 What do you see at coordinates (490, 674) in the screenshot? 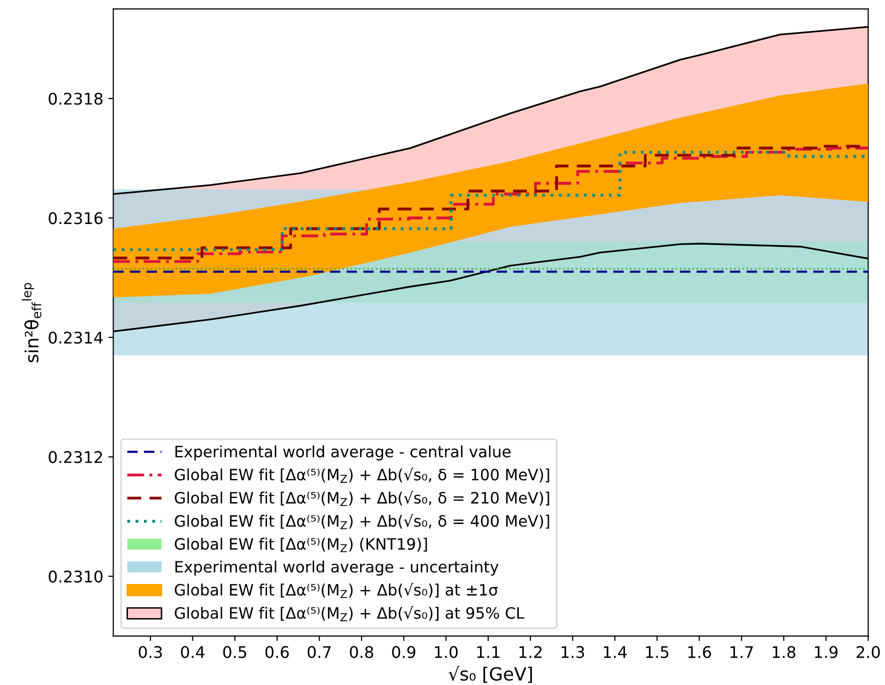
I see `x-axis-title: √s₀ [GeV]` at bounding box center [490, 674].